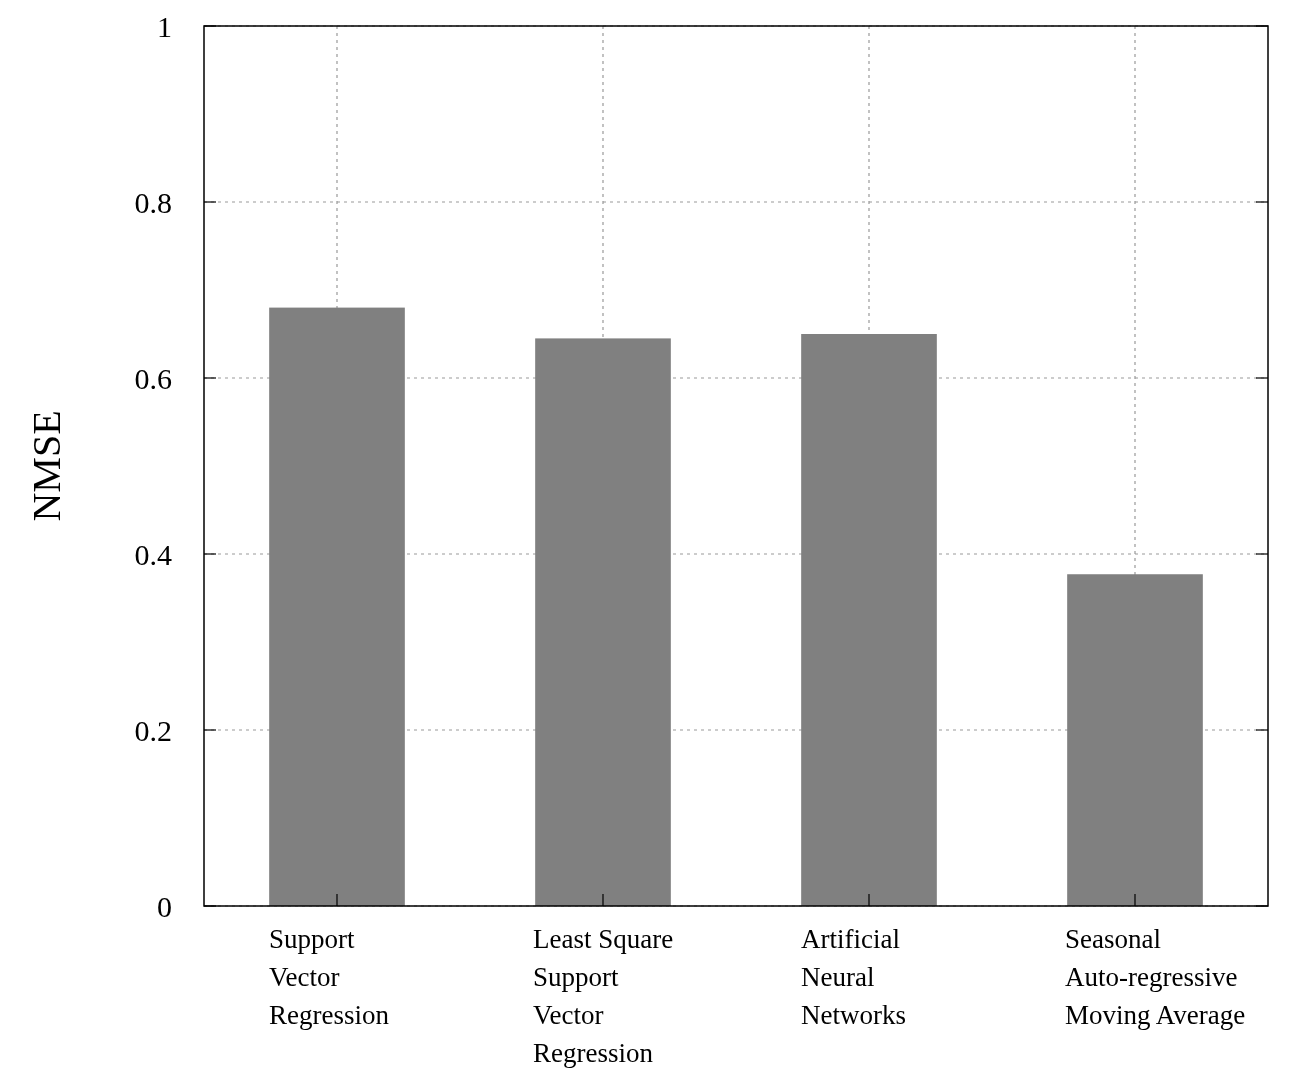 This screenshot has width=1294, height=1071. Describe the element at coordinates (1155, 977) in the screenshot. I see `x-tick-label: Seasonal Auto-regressive Moving Average` at that location.